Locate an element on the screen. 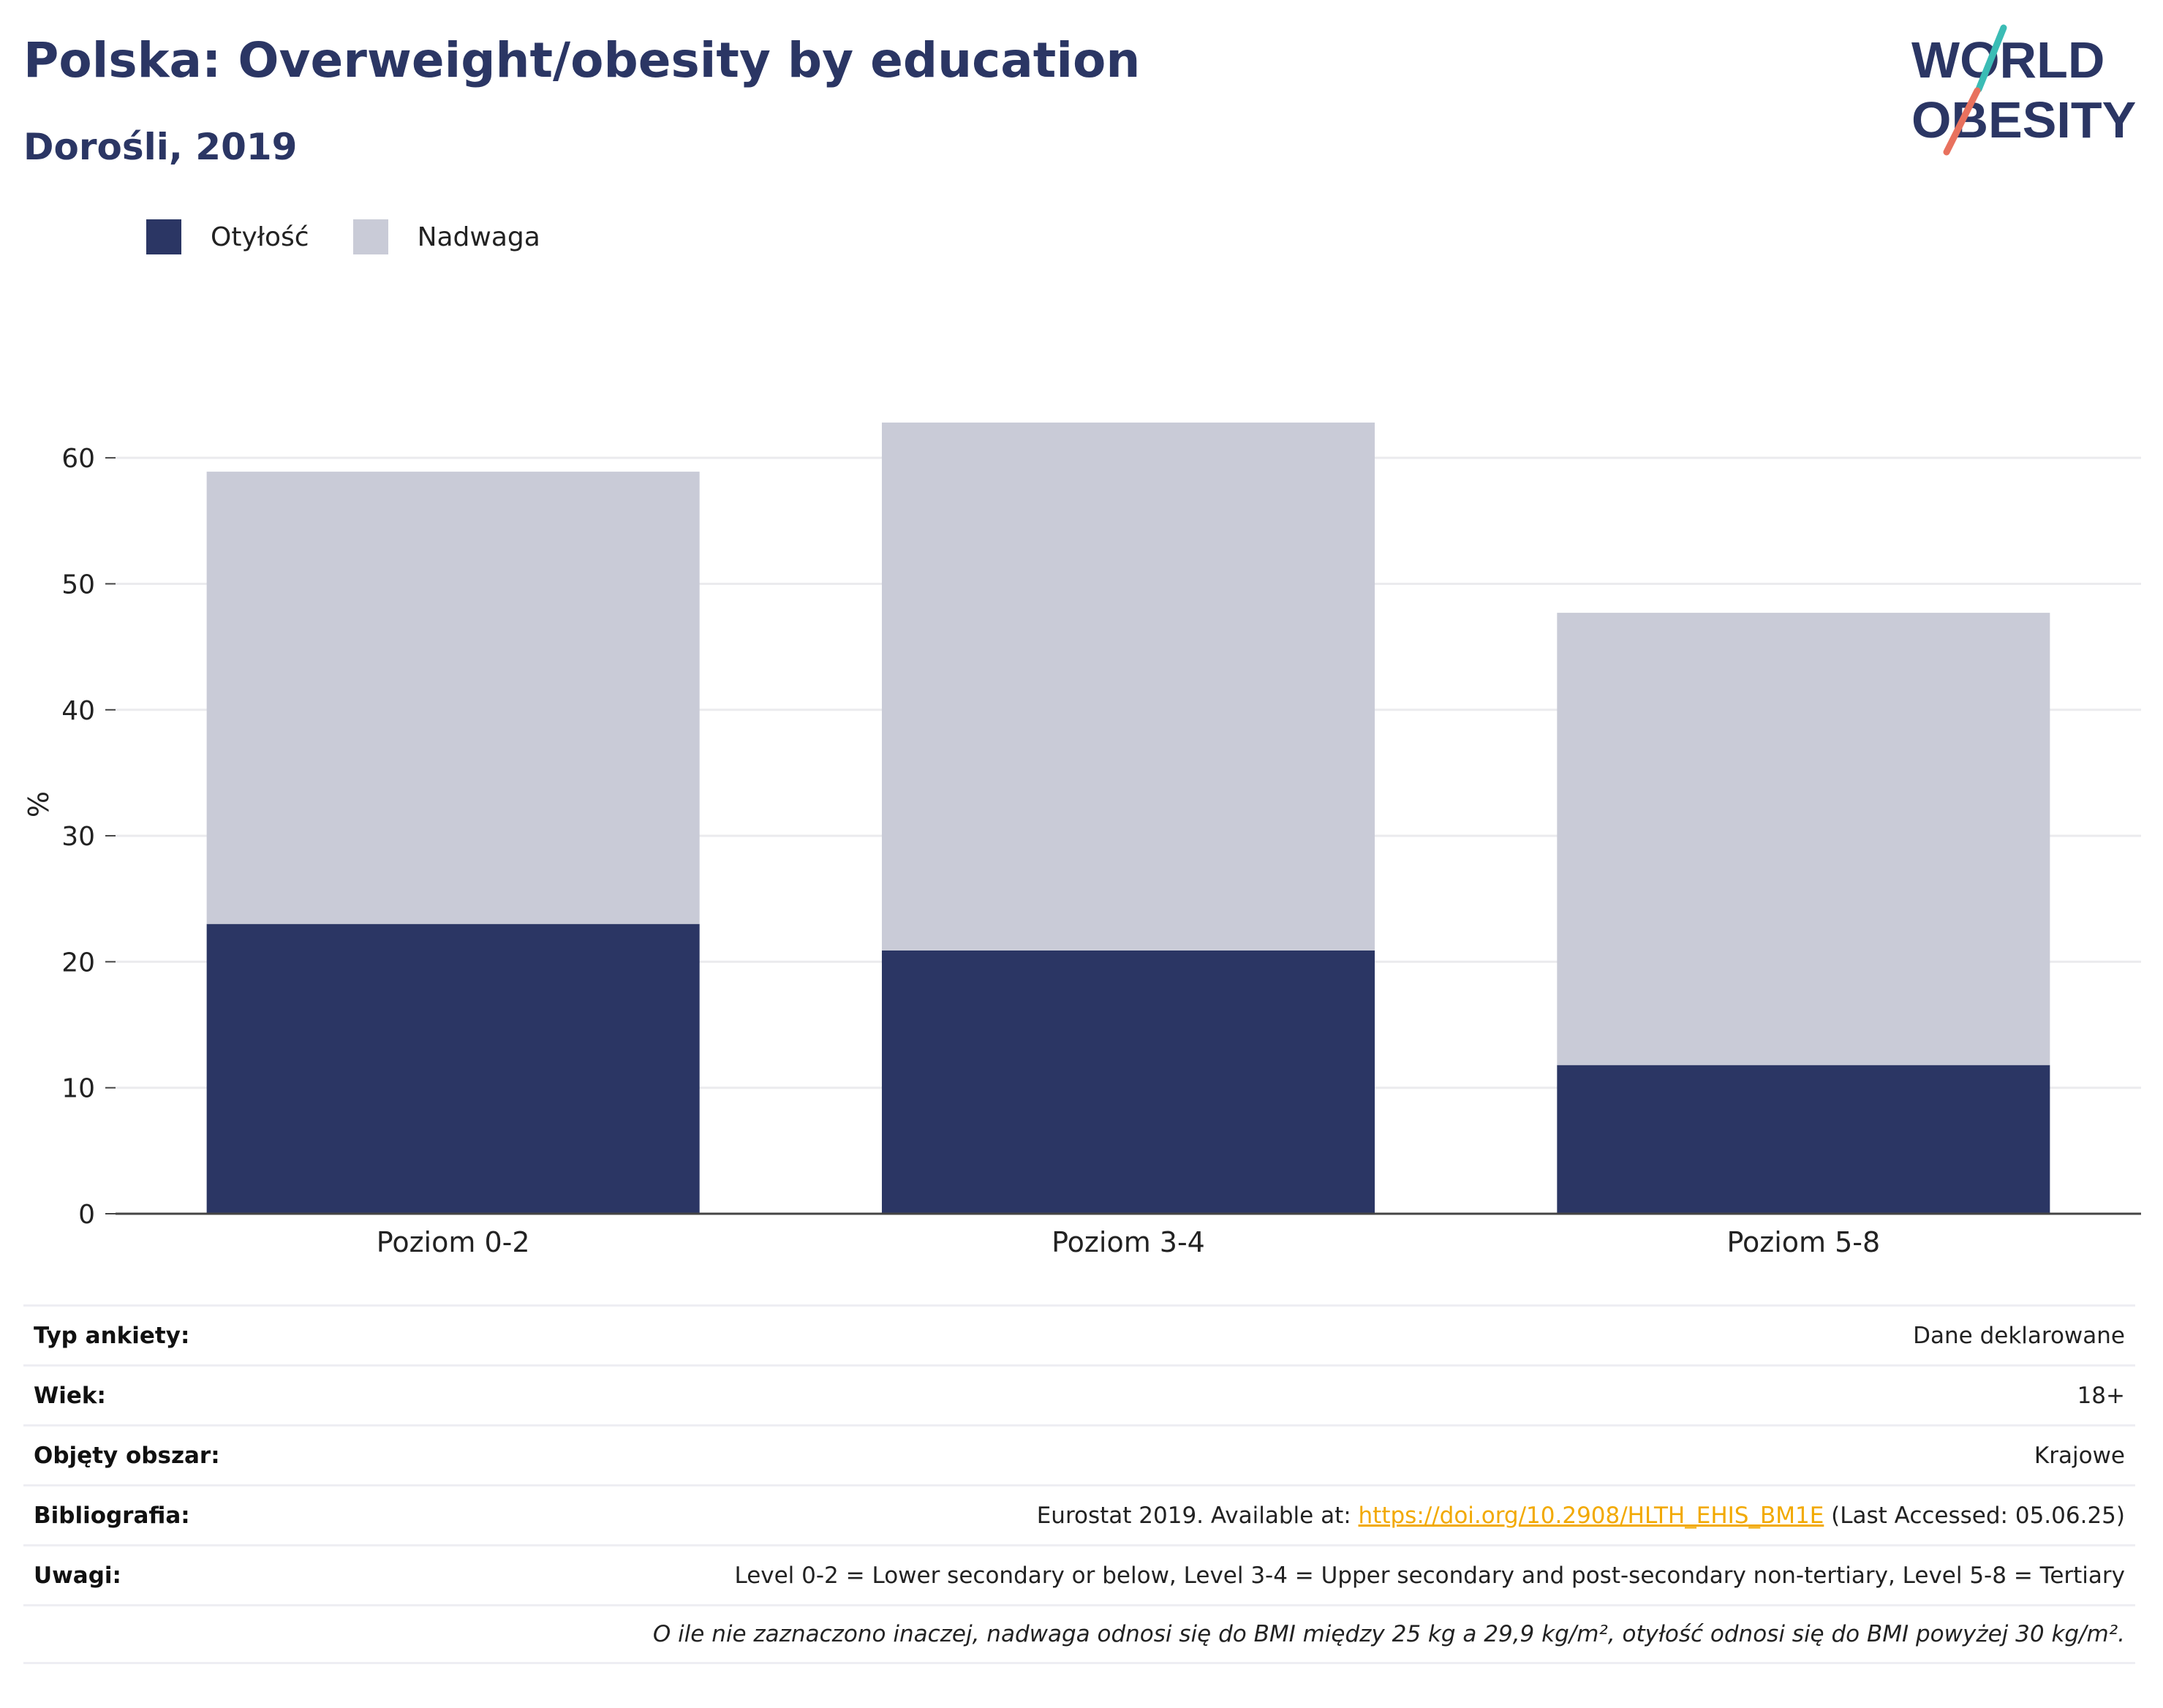 The image size is (2163, 1708). logo-line1: WORLD is located at coordinates (2008, 59).